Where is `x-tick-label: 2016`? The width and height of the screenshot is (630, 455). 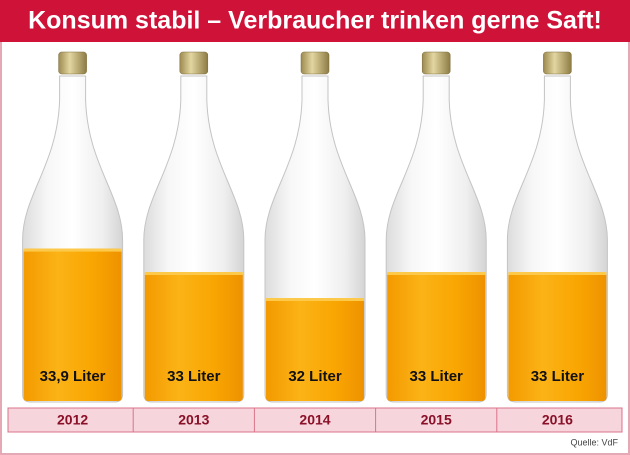
x-tick-label: 2016 is located at coordinates (557, 420).